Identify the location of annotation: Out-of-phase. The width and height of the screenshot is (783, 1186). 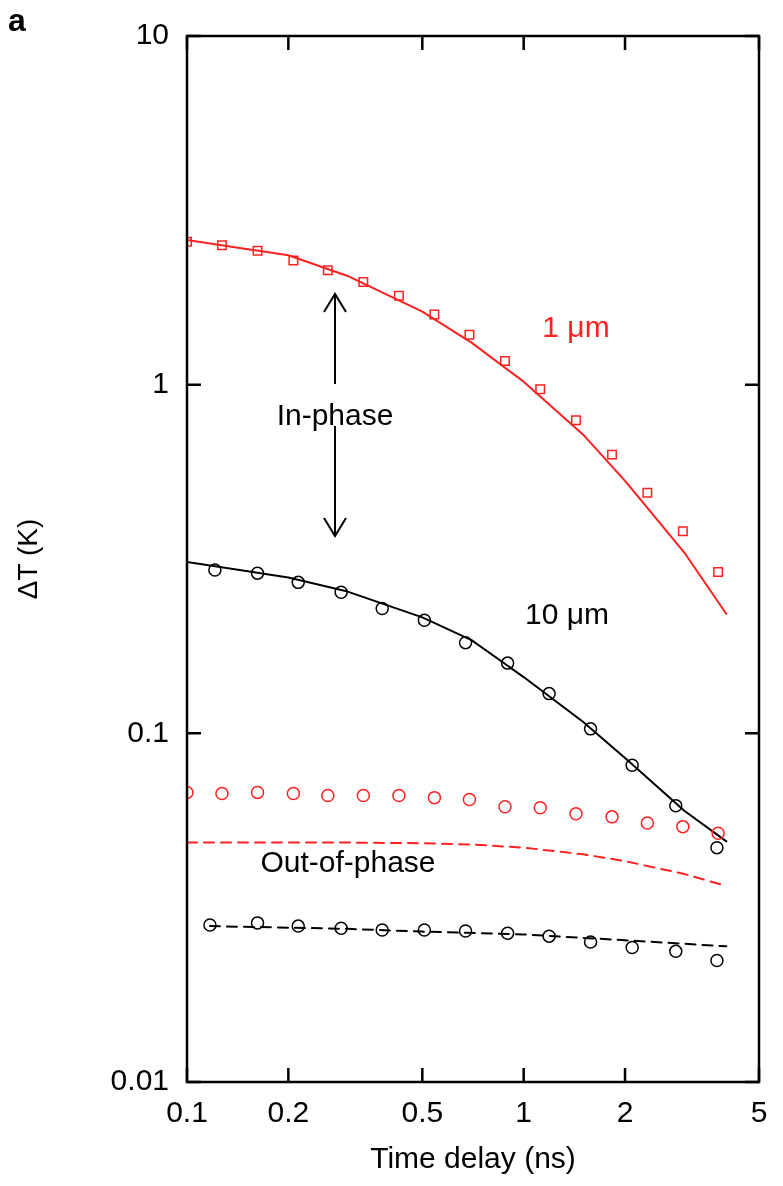
(348, 862).